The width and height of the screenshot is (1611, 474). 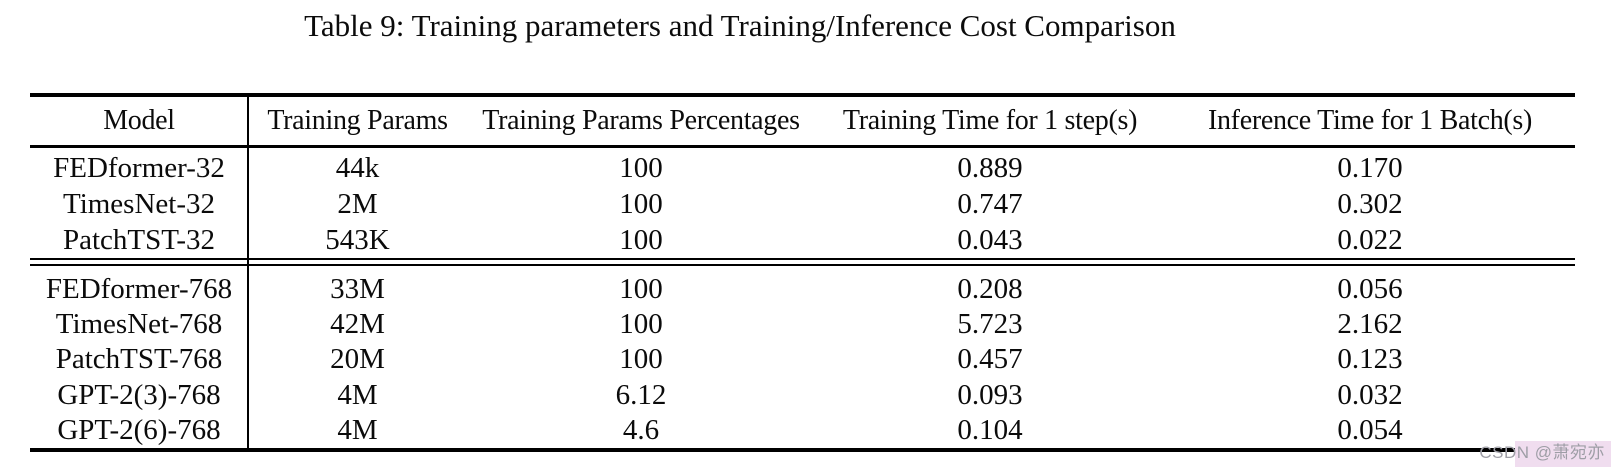 I want to click on table-cell: 0.457, so click(x=990, y=359).